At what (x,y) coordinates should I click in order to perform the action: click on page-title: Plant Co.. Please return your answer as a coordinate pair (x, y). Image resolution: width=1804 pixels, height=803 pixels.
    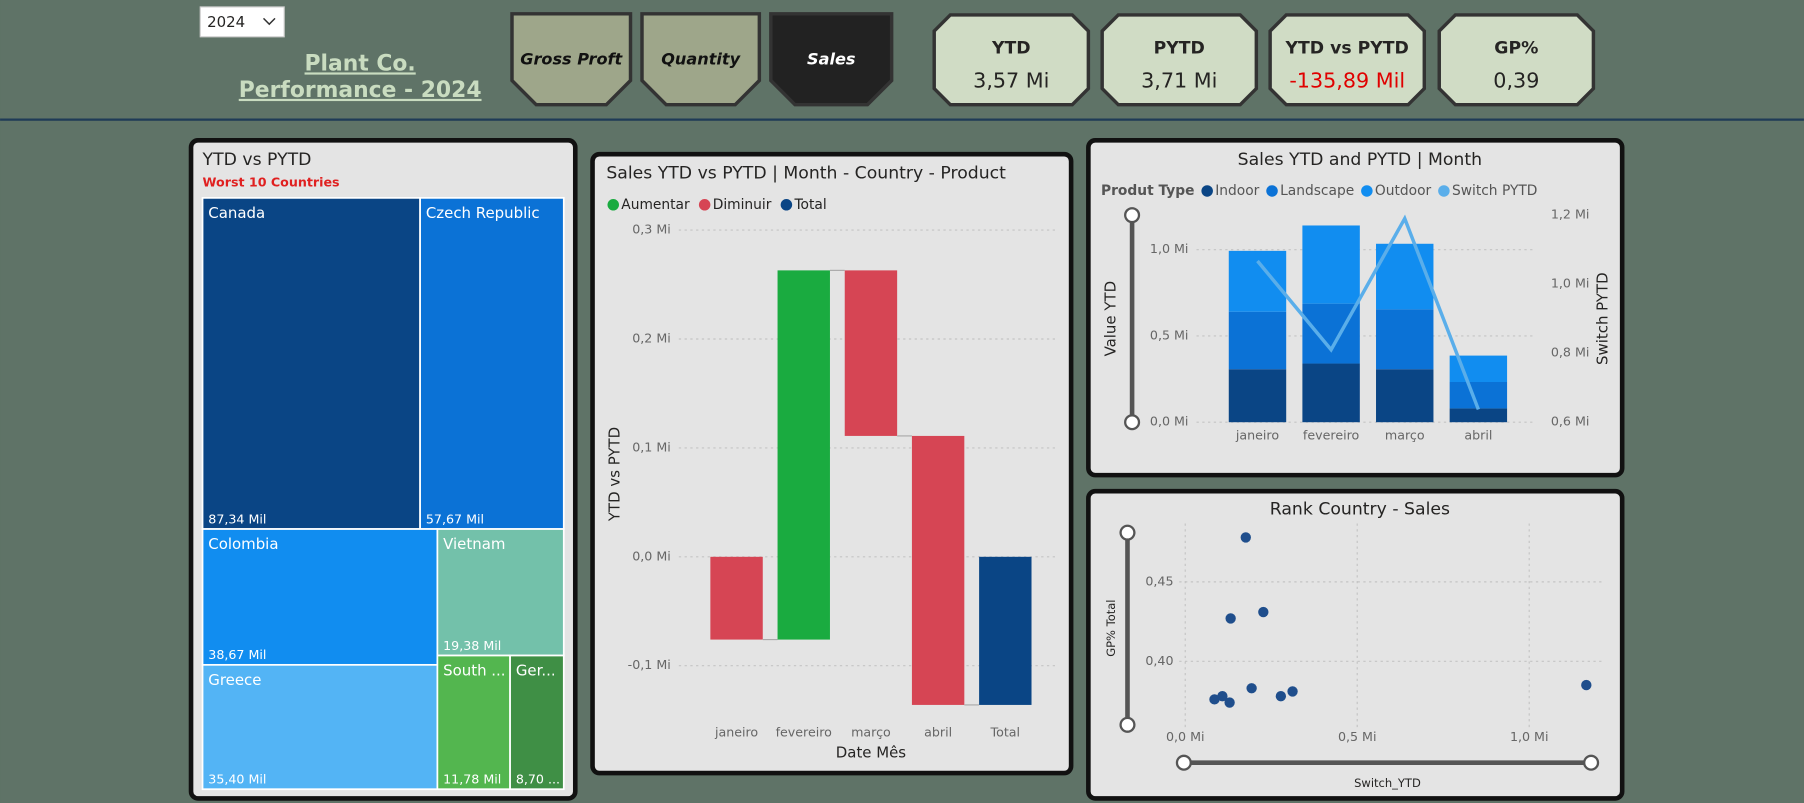
    Looking at the image, I should click on (360, 63).